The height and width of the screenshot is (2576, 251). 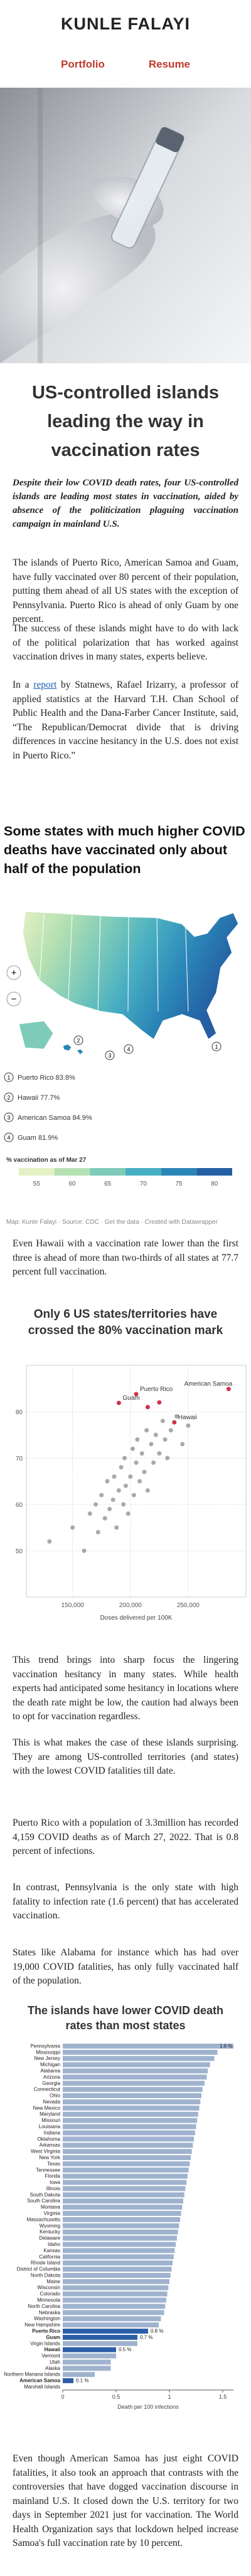 I want to click on y-tick-label: Marshall Islands, so click(x=42, y=2387).